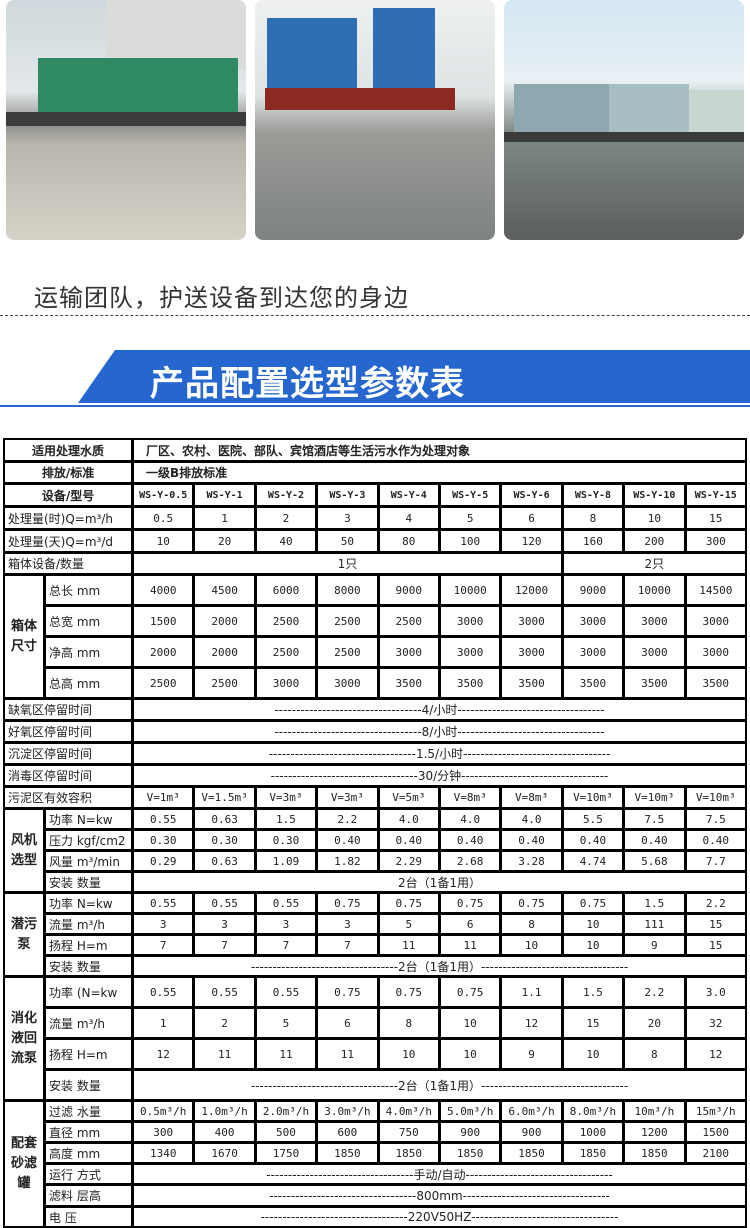 Image resolution: width=750 pixels, height=1228 pixels. What do you see at coordinates (89, 966) in the screenshot?
I see `row-label: 安装 数量` at bounding box center [89, 966].